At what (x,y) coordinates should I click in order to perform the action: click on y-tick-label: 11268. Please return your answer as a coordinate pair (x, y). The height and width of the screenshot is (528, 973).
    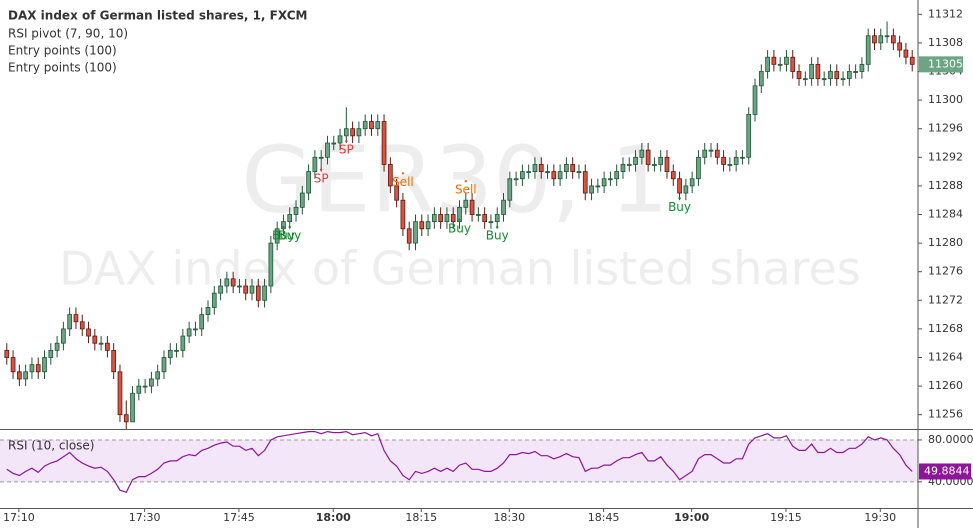
    Looking at the image, I should click on (945, 328).